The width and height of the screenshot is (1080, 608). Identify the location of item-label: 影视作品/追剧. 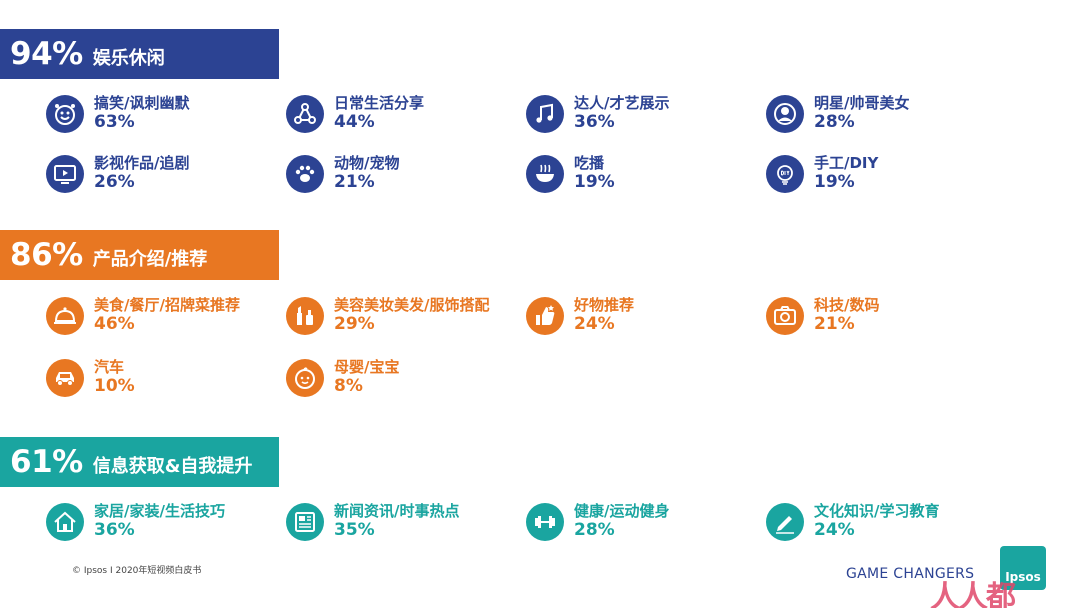
(142, 163).